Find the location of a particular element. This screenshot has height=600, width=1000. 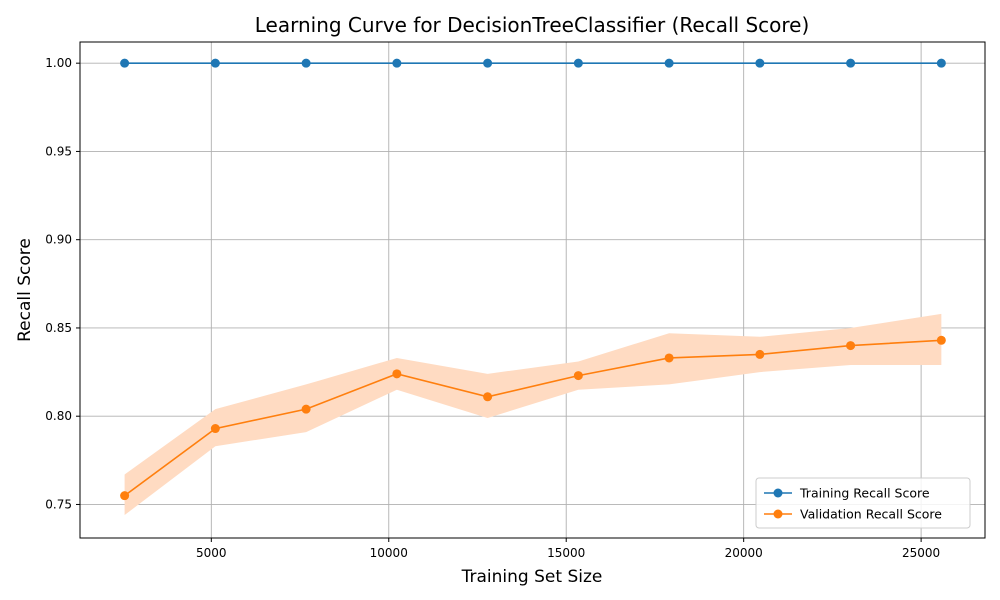

x-tick-label: 15000 is located at coordinates (566, 553).